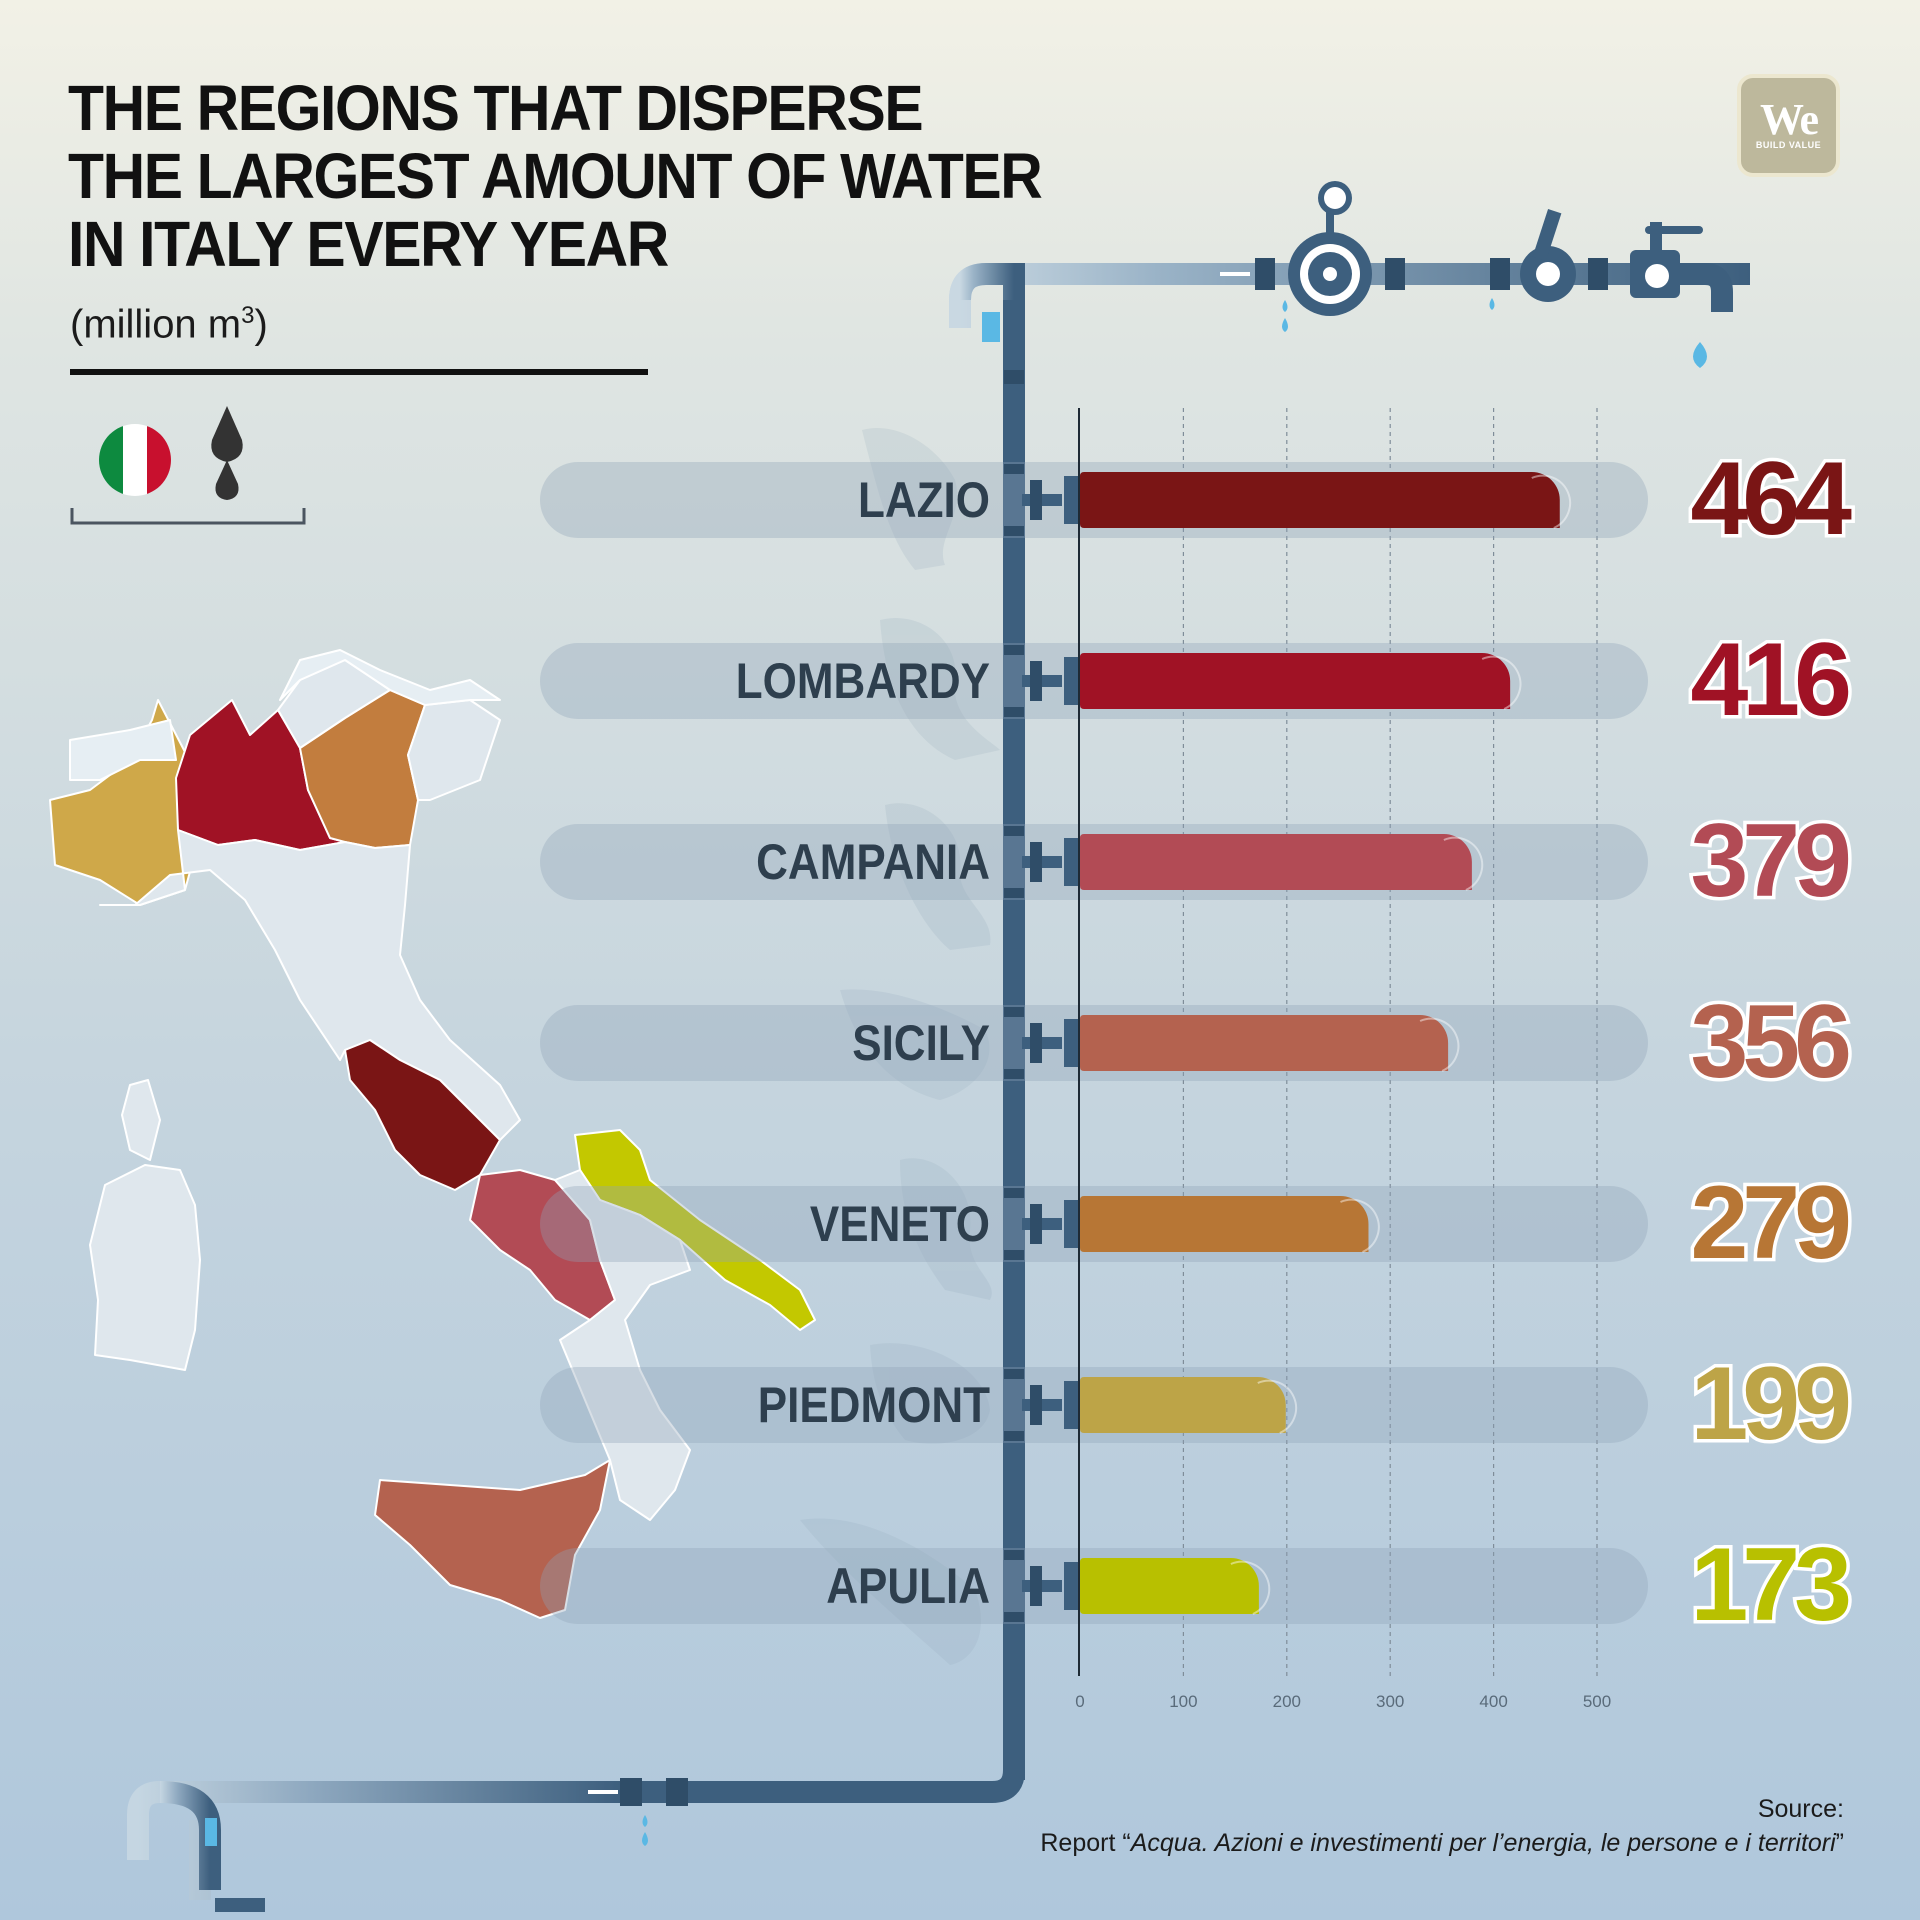  What do you see at coordinates (1771, 861) in the screenshot?
I see `value-label: 379` at bounding box center [1771, 861].